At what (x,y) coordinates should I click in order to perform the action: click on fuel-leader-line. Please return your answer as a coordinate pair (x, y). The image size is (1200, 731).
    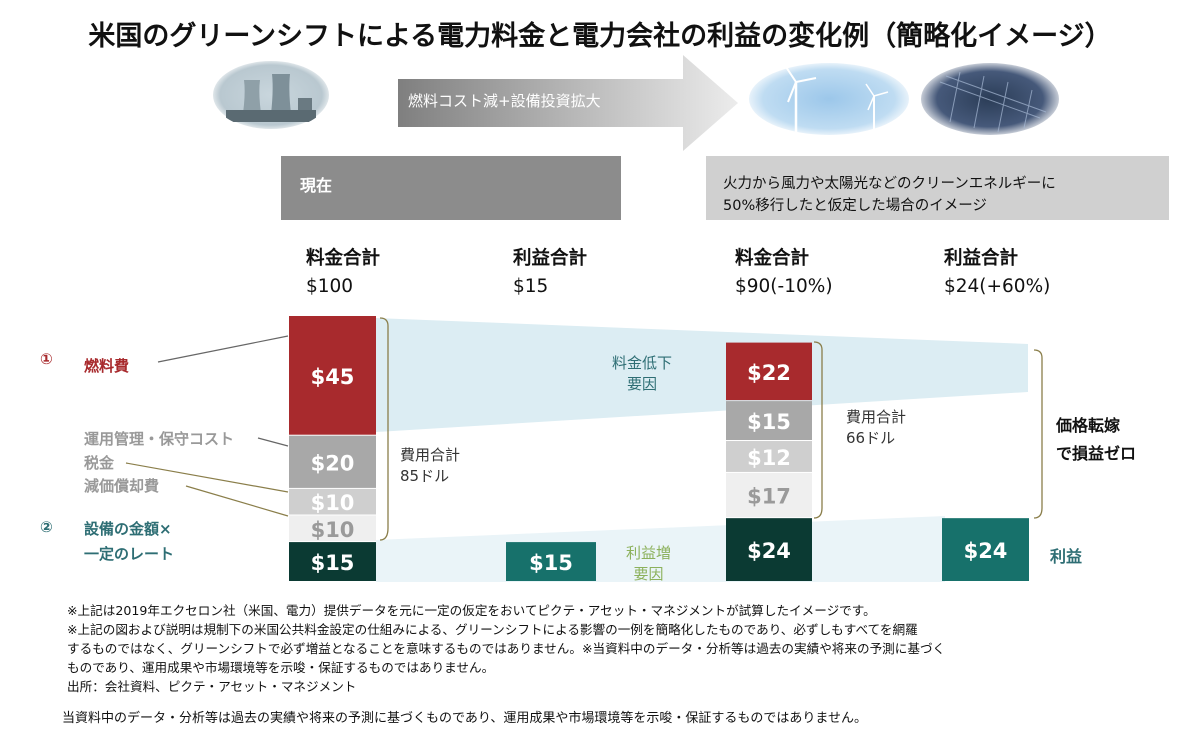
    Looking at the image, I should click on (223, 349).